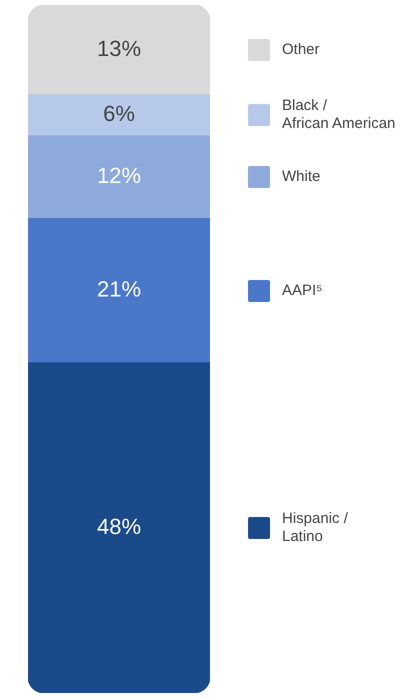 Image resolution: width=407 pixels, height=698 pixels. I want to click on legend-label: Other, so click(301, 49).